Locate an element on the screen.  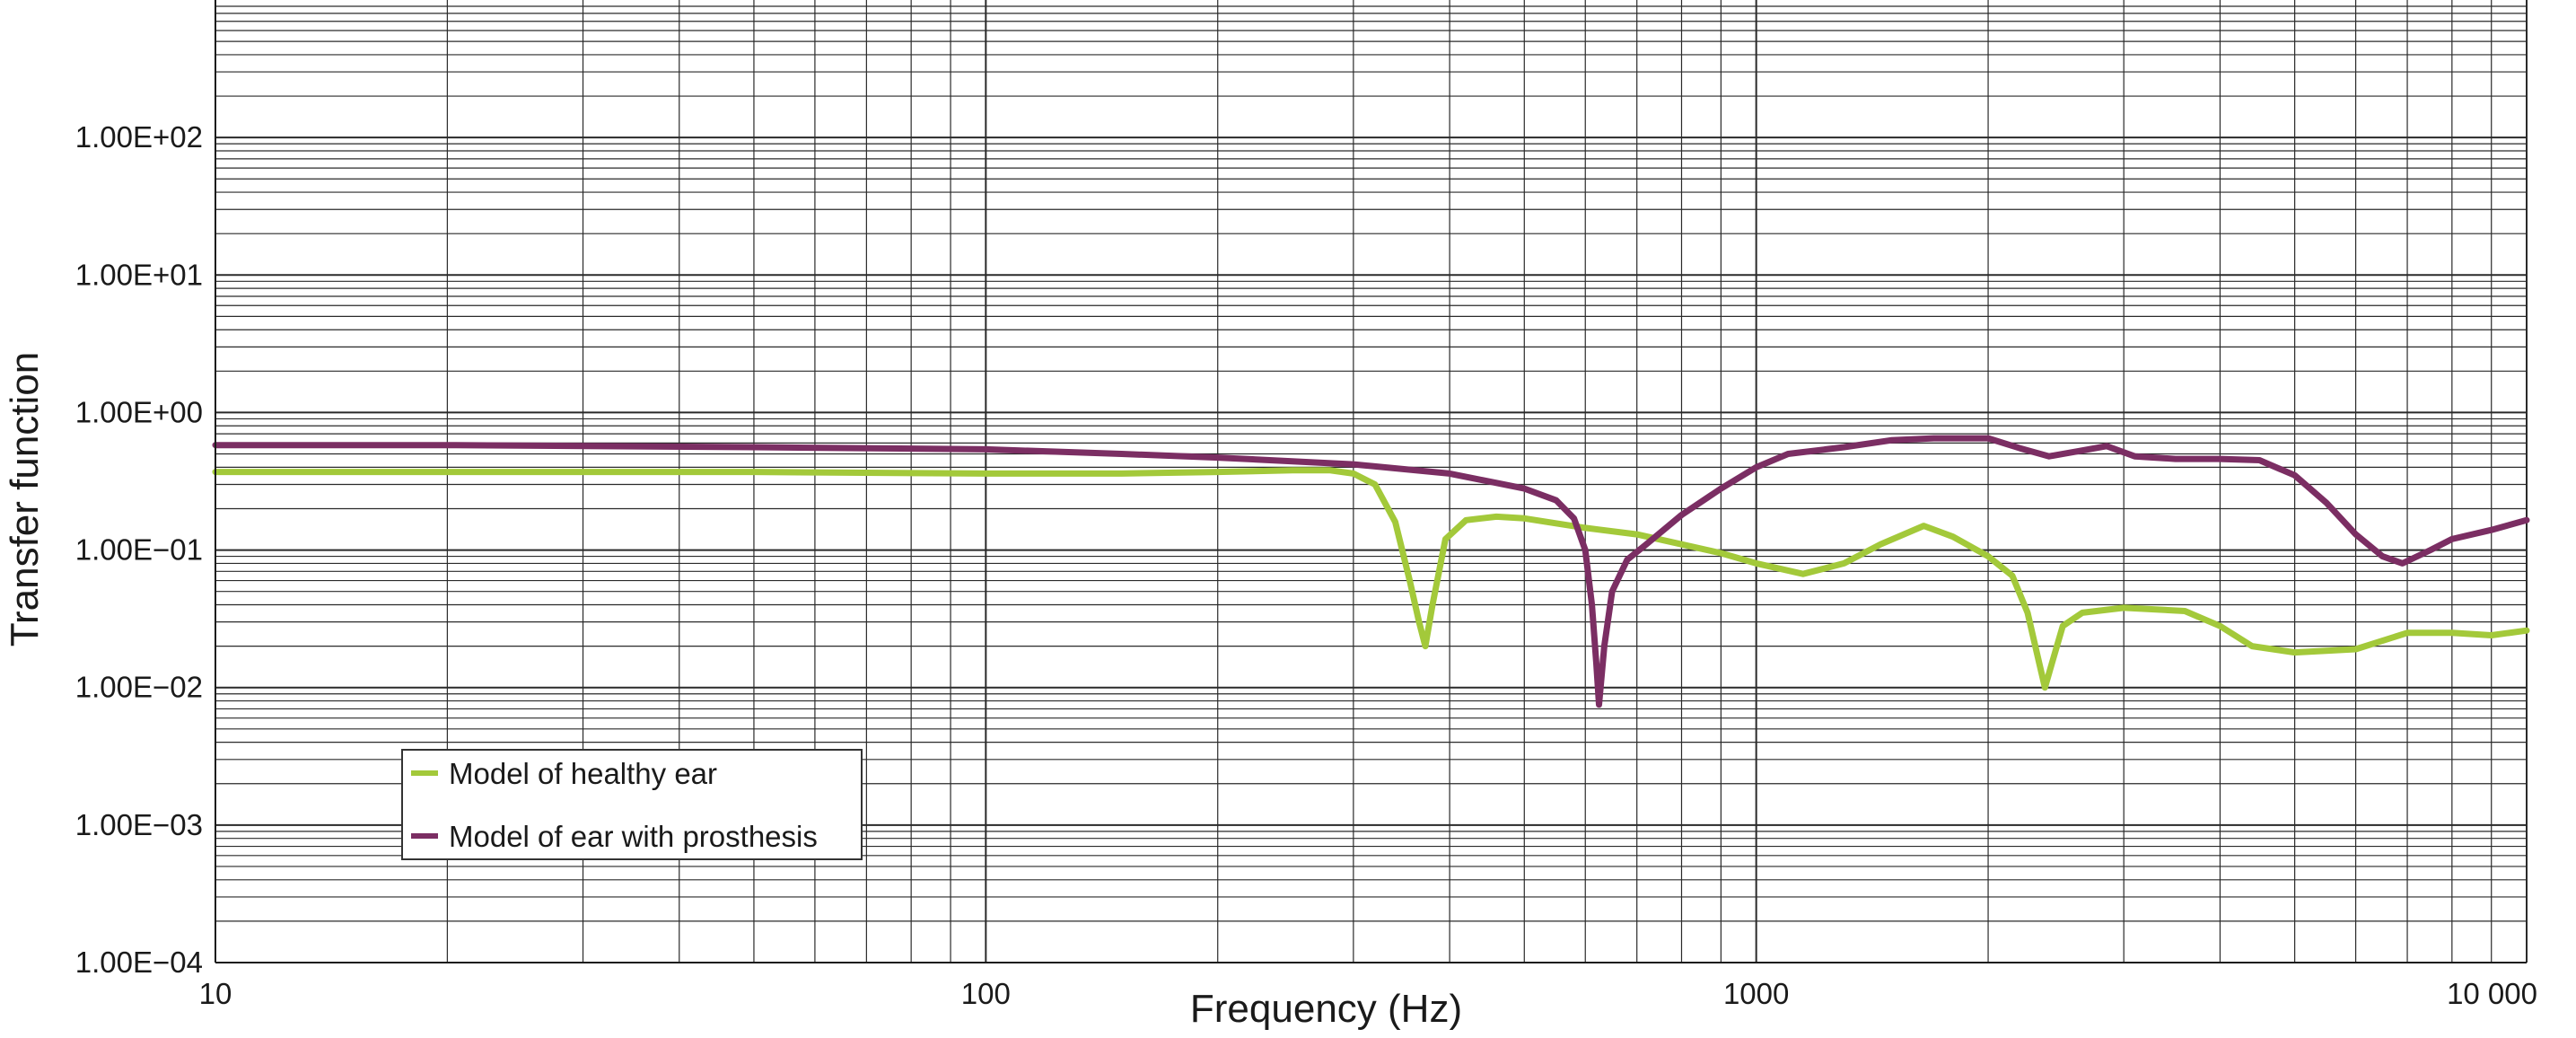
legend-box is located at coordinates (632, 804).